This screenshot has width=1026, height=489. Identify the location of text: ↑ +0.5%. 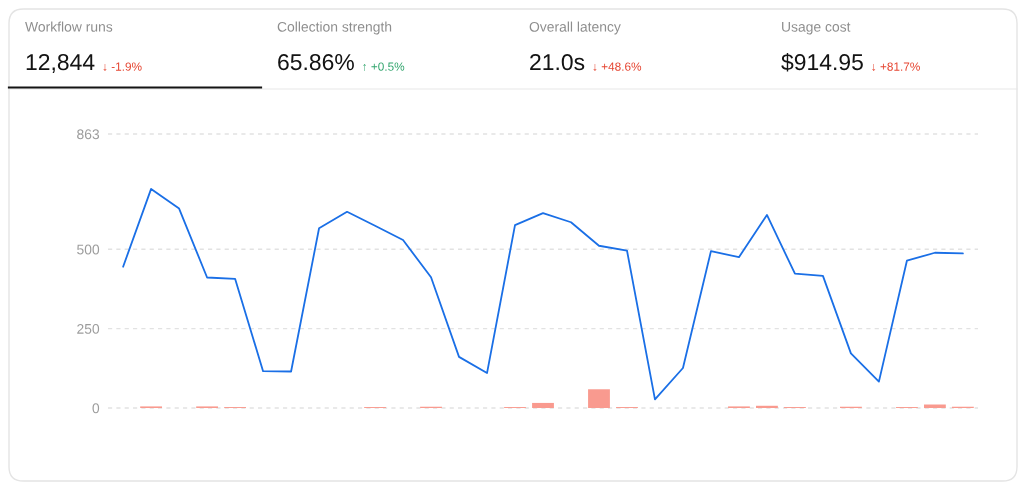
(384, 66).